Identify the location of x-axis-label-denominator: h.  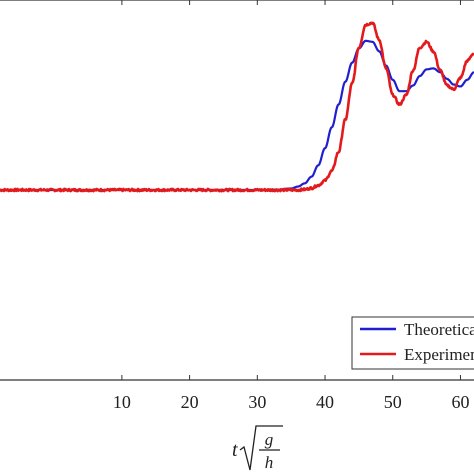
(269, 462).